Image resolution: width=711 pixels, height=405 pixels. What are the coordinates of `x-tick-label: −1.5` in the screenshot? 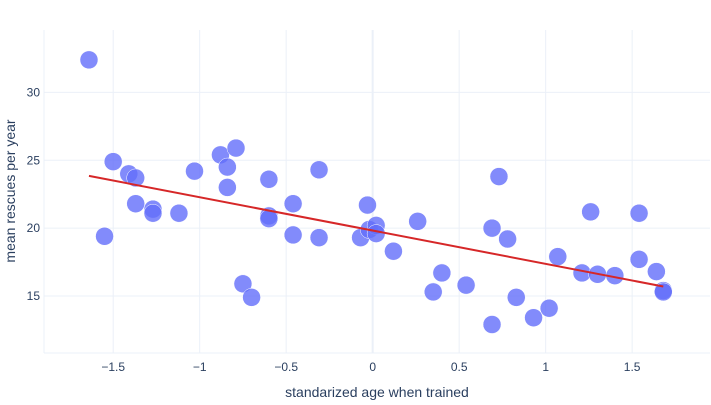 It's located at (113, 367).